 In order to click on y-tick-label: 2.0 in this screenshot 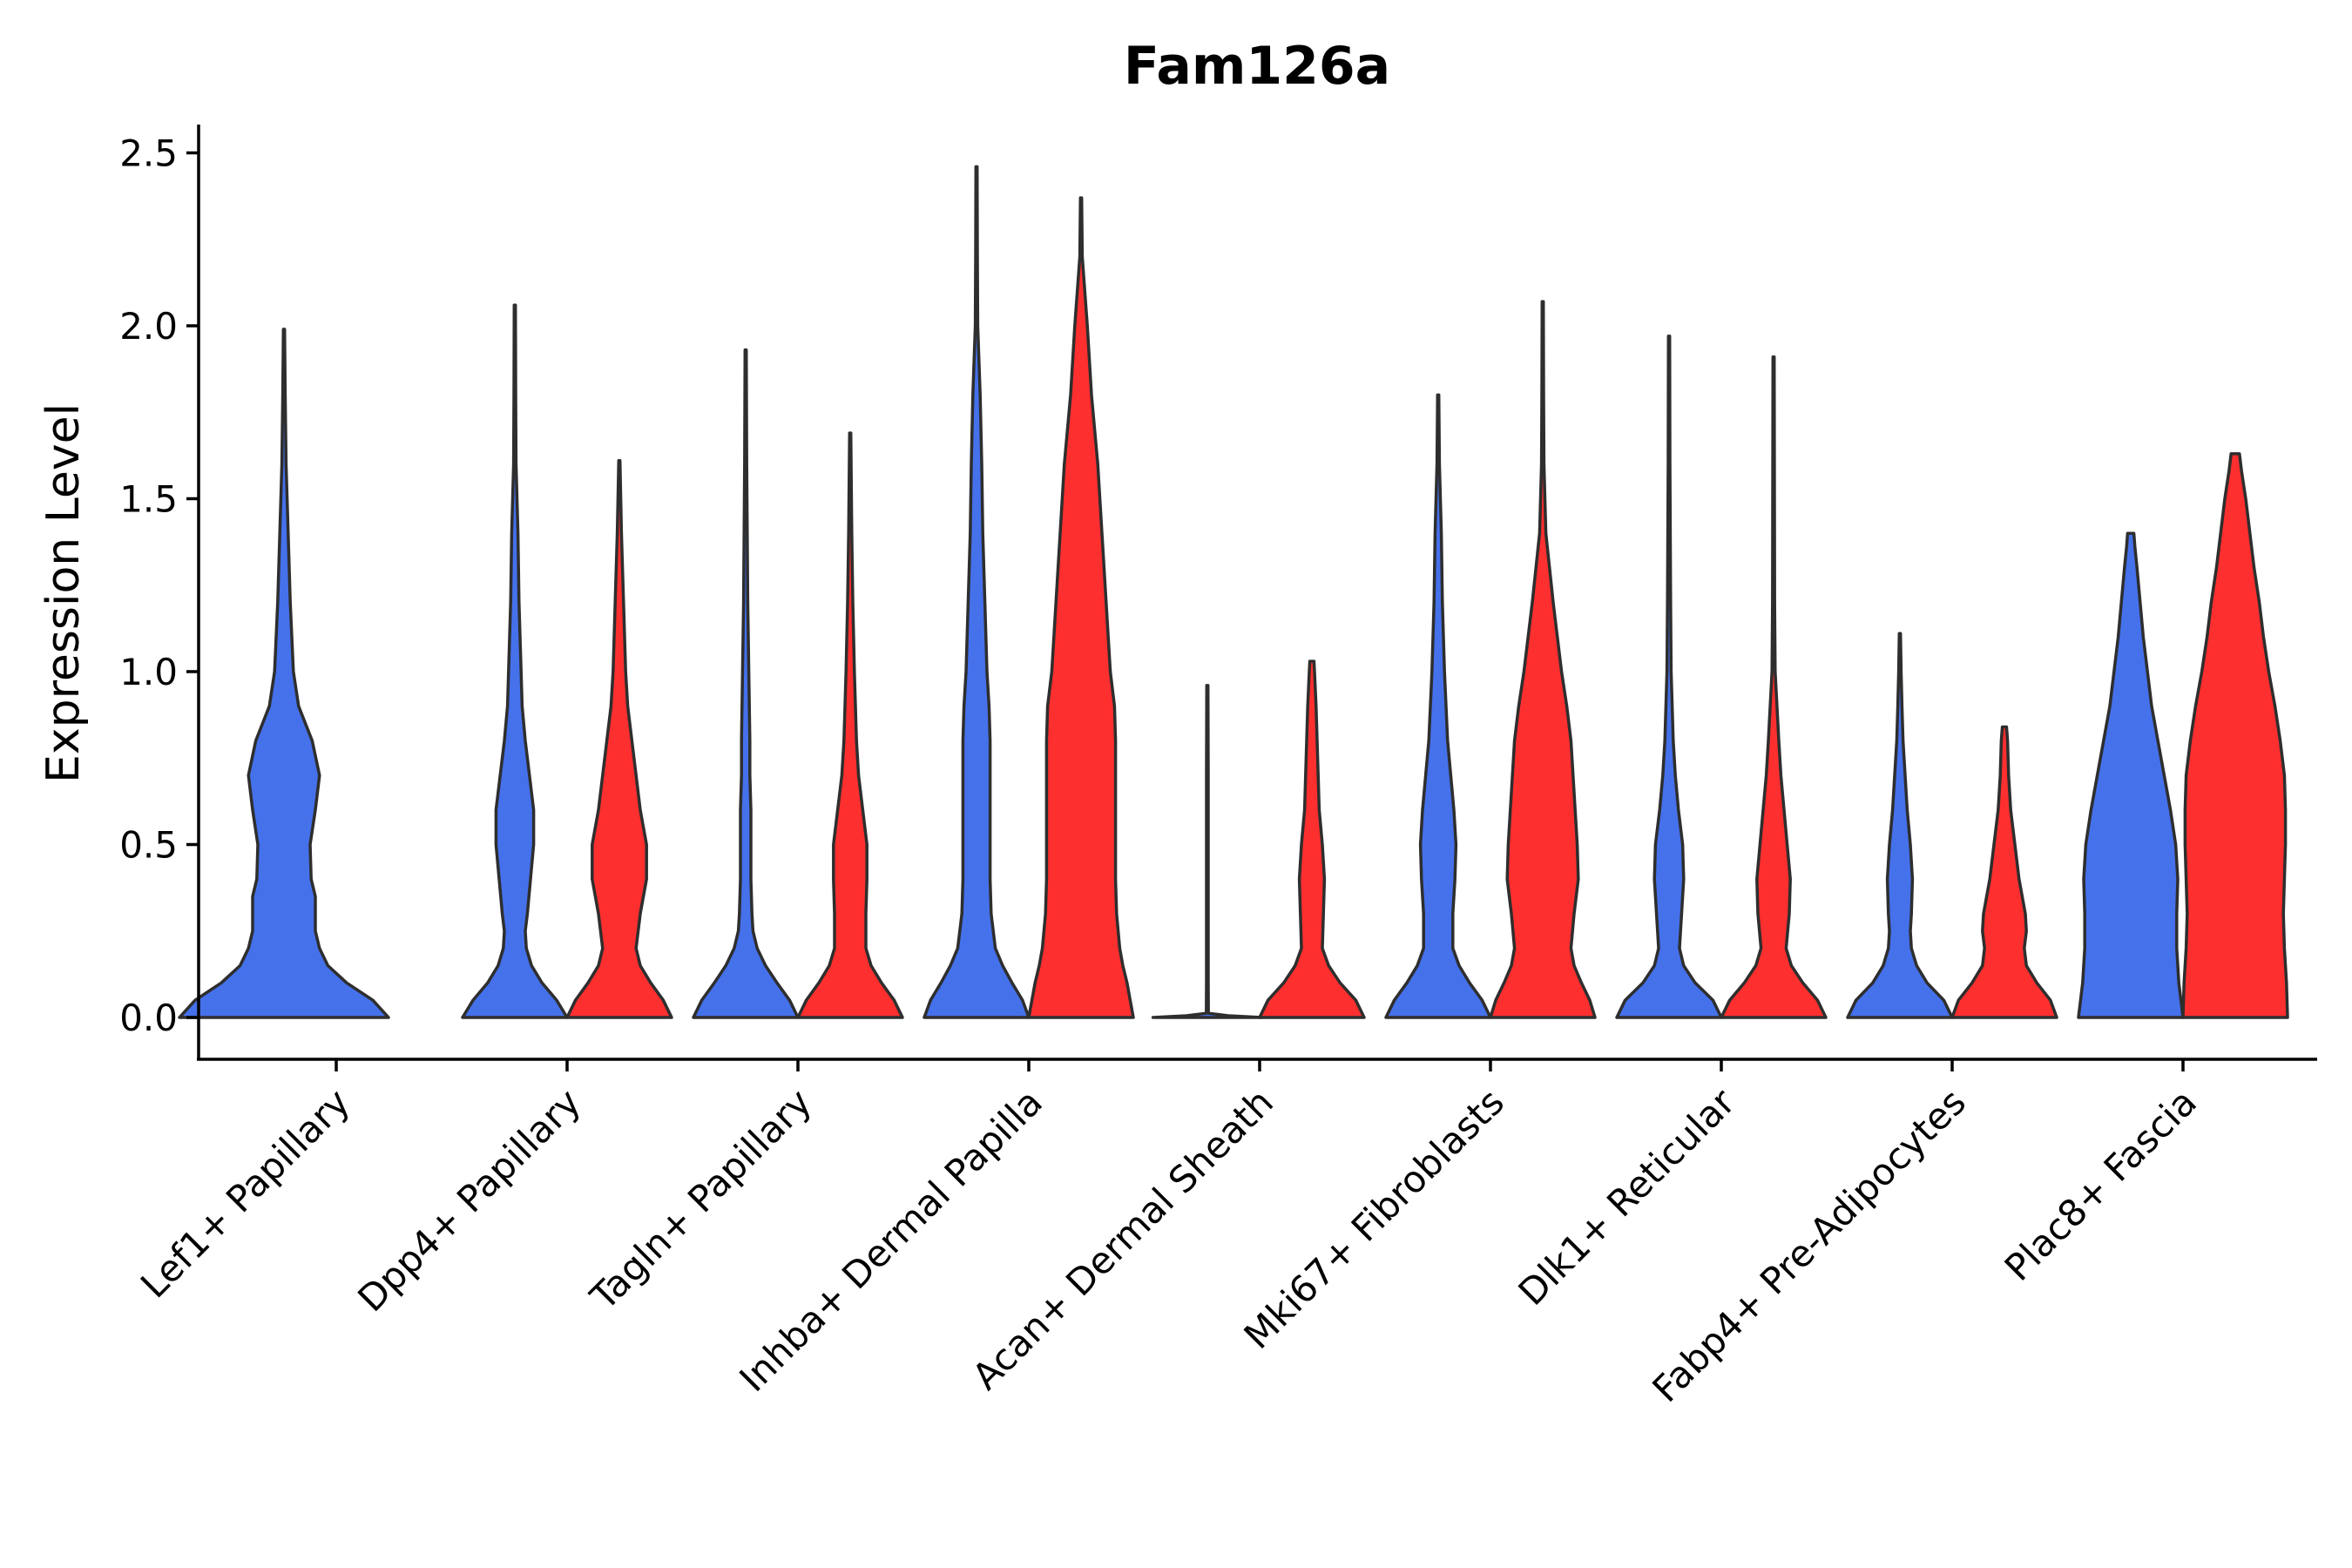, I will do `click(148, 326)`.